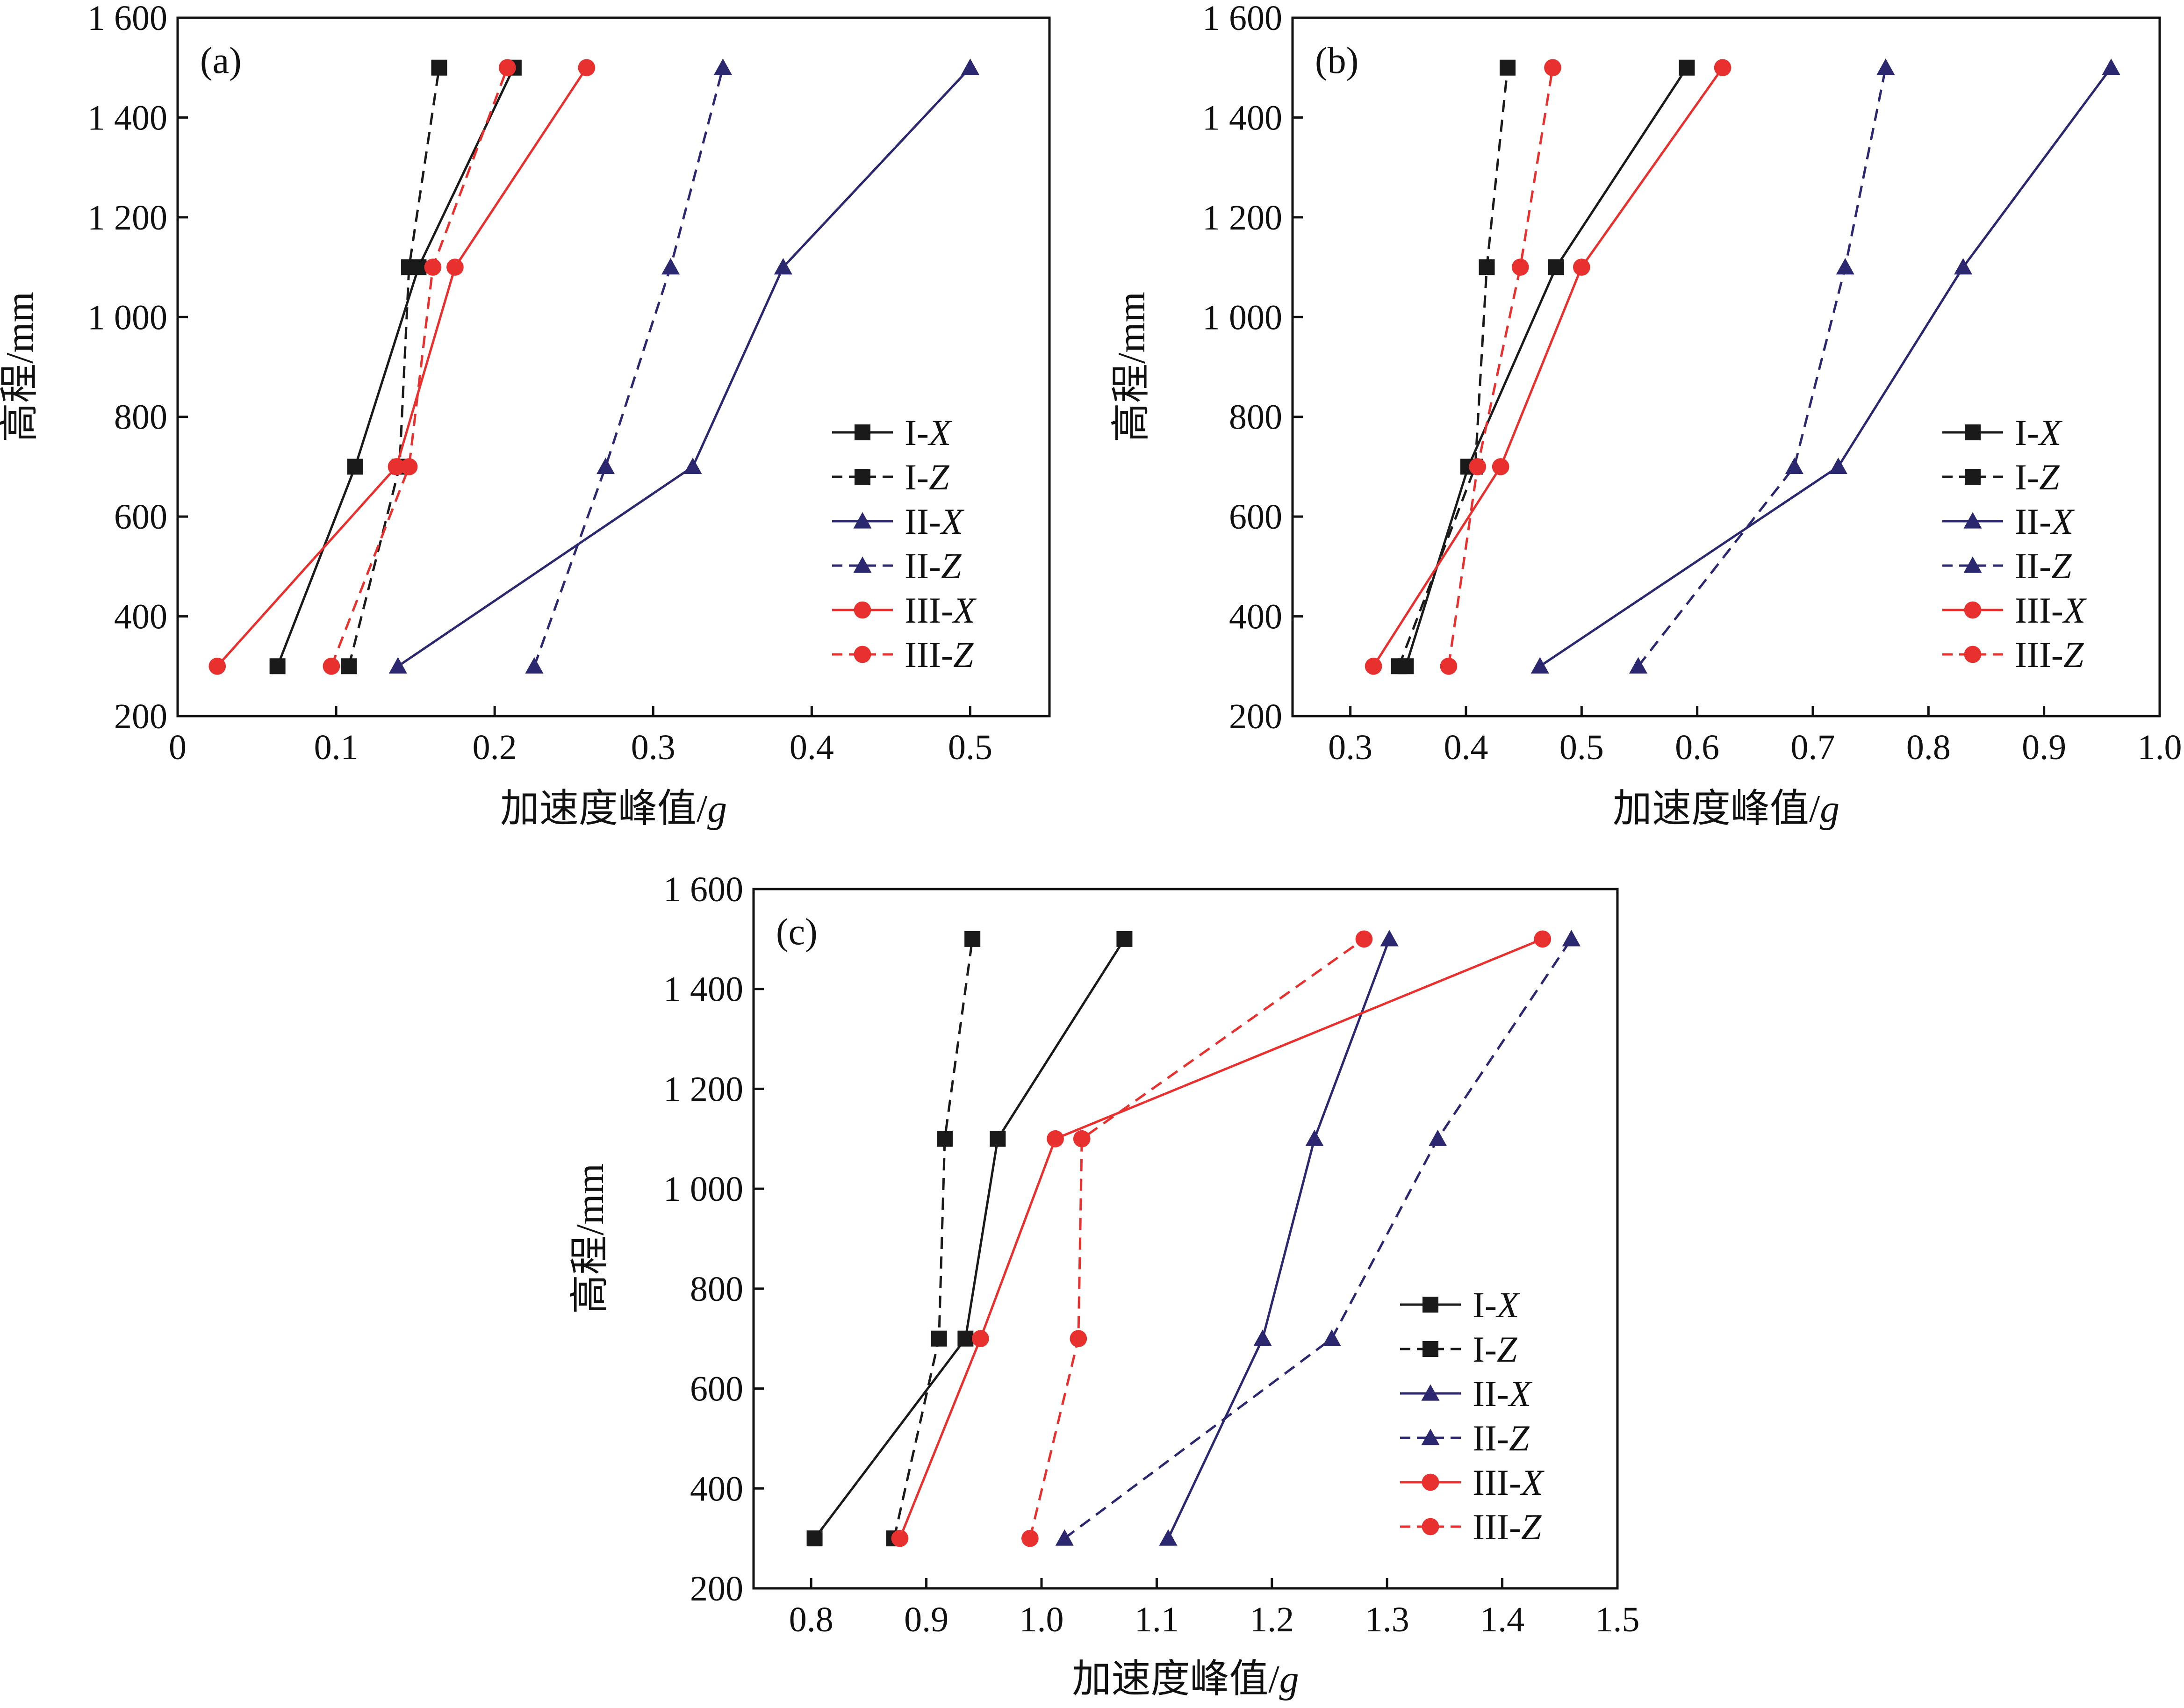  I want to click on panel-label: (b), so click(1336, 60).